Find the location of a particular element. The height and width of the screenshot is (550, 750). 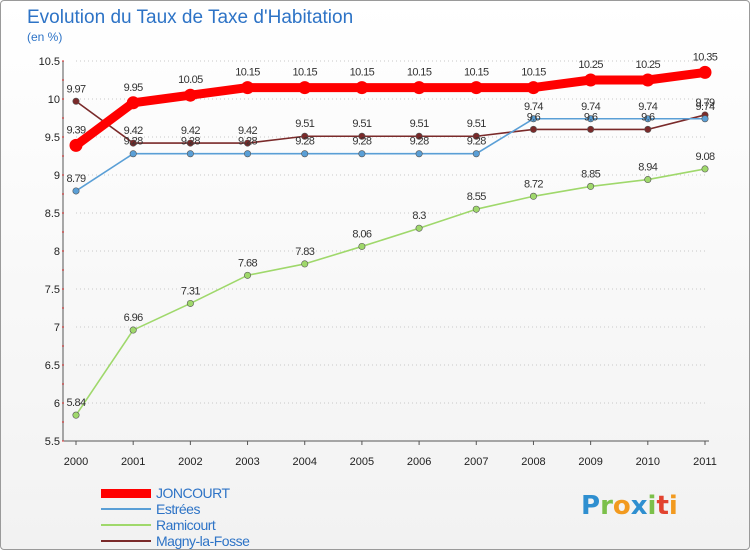

data-label: 9.95 is located at coordinates (133, 88).